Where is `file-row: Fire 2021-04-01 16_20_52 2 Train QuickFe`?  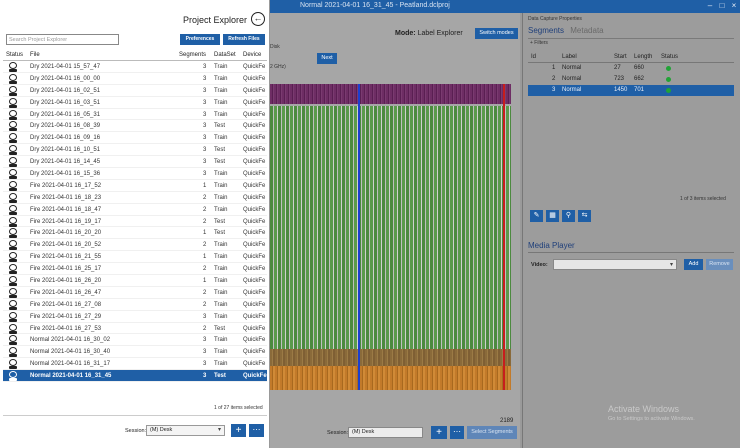
file-row: Fire 2021-04-01 16_20_52 2 Train QuickFe is located at coordinates (135, 245).